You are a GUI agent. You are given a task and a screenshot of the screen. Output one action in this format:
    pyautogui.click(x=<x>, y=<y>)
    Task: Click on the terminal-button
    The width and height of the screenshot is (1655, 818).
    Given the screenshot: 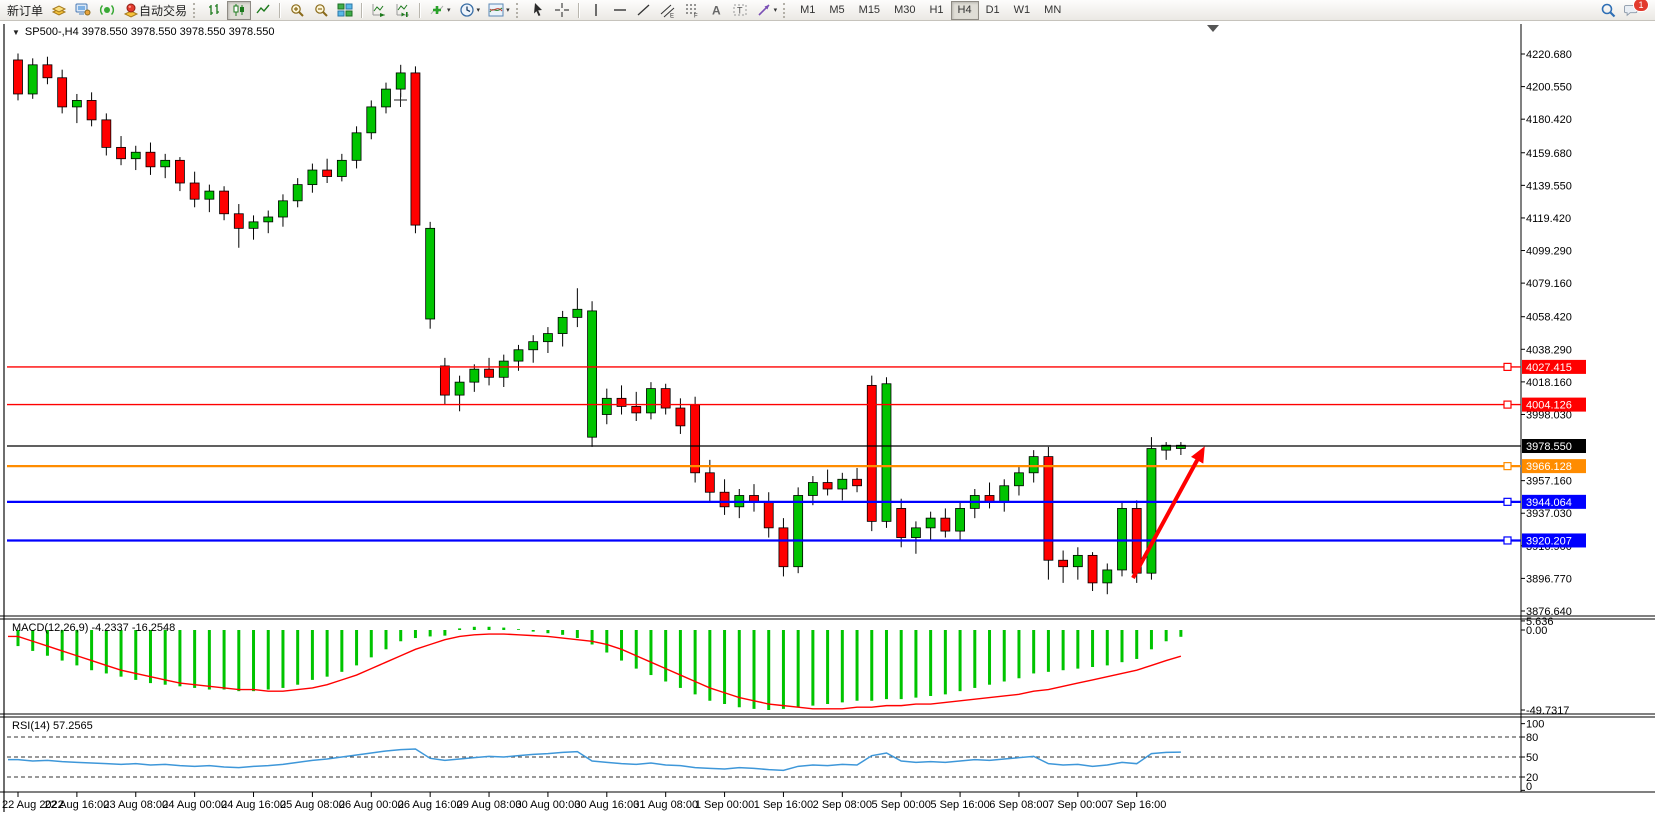 What is the action you would take?
    pyautogui.click(x=83, y=10)
    